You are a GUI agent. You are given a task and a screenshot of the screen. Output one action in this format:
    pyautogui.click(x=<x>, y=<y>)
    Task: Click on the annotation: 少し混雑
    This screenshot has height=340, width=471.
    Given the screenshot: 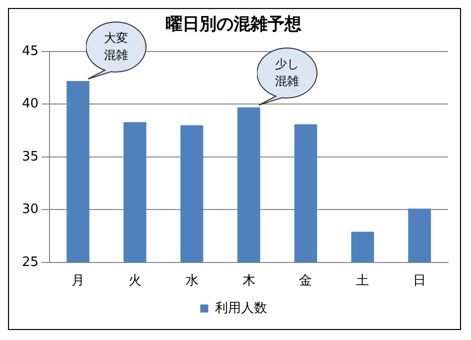 What is the action you would take?
    pyautogui.click(x=287, y=73)
    